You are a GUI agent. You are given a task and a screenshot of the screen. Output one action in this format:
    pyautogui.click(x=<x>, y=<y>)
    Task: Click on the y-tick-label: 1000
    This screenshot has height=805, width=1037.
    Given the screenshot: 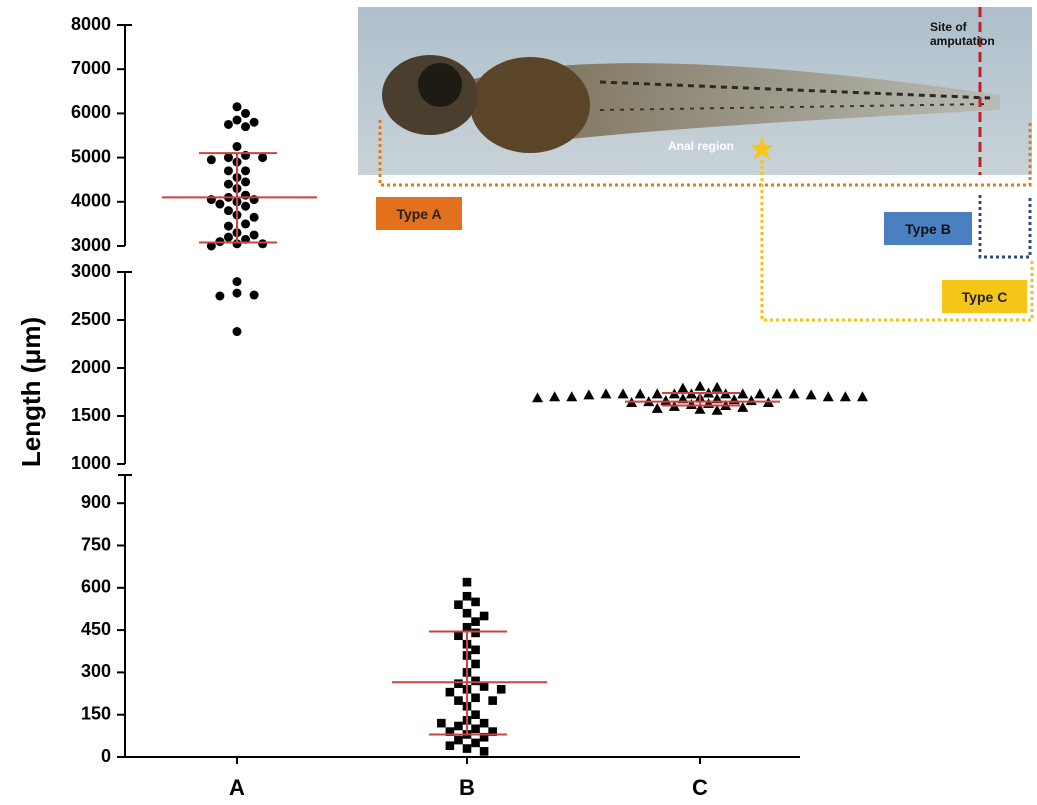 What is the action you would take?
    pyautogui.click(x=91, y=463)
    